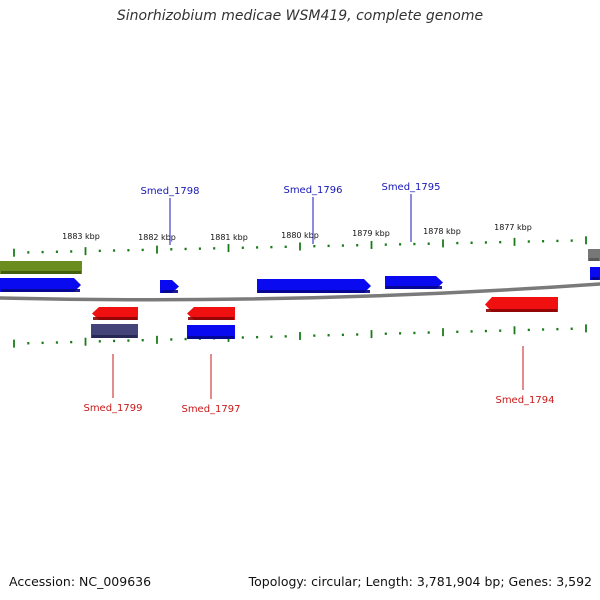 This screenshot has width=600, height=600. I want to click on gene-feature-grey, so click(594, 255).